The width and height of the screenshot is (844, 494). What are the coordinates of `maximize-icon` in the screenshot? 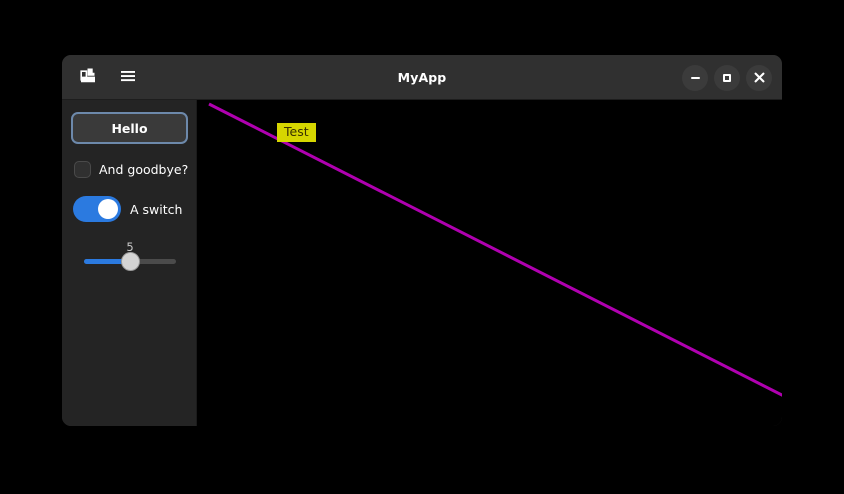 It's located at (727, 77).